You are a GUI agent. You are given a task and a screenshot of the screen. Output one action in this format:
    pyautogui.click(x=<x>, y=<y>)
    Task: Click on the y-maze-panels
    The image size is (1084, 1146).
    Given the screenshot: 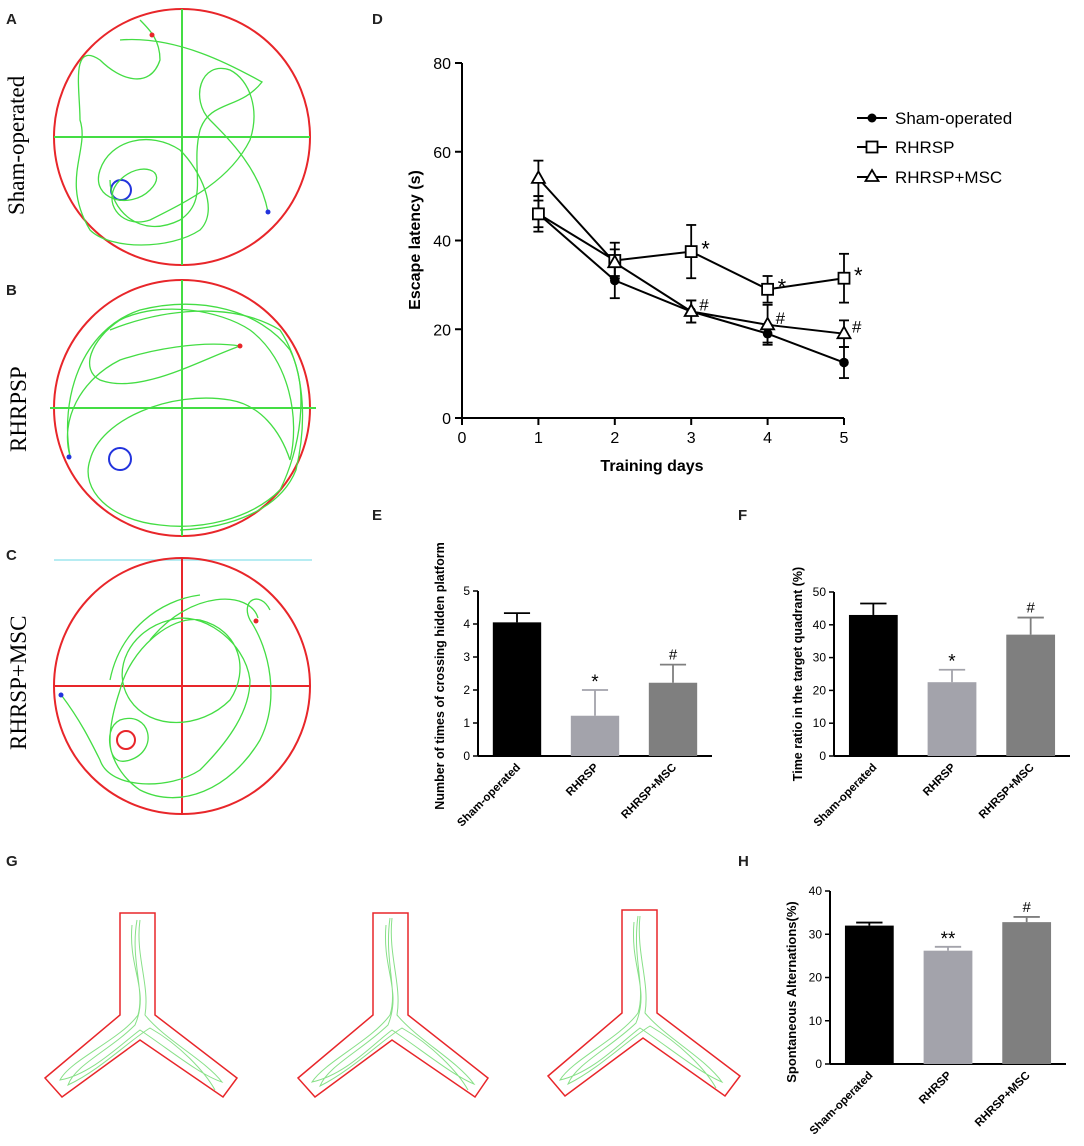 What is the action you would take?
    pyautogui.click(x=392, y=1004)
    